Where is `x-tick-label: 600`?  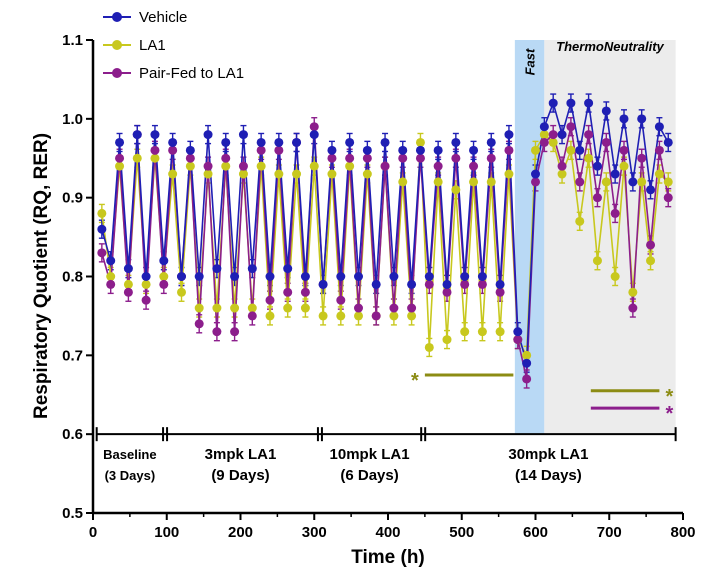
x-tick-label: 600 is located at coordinates (535, 532).